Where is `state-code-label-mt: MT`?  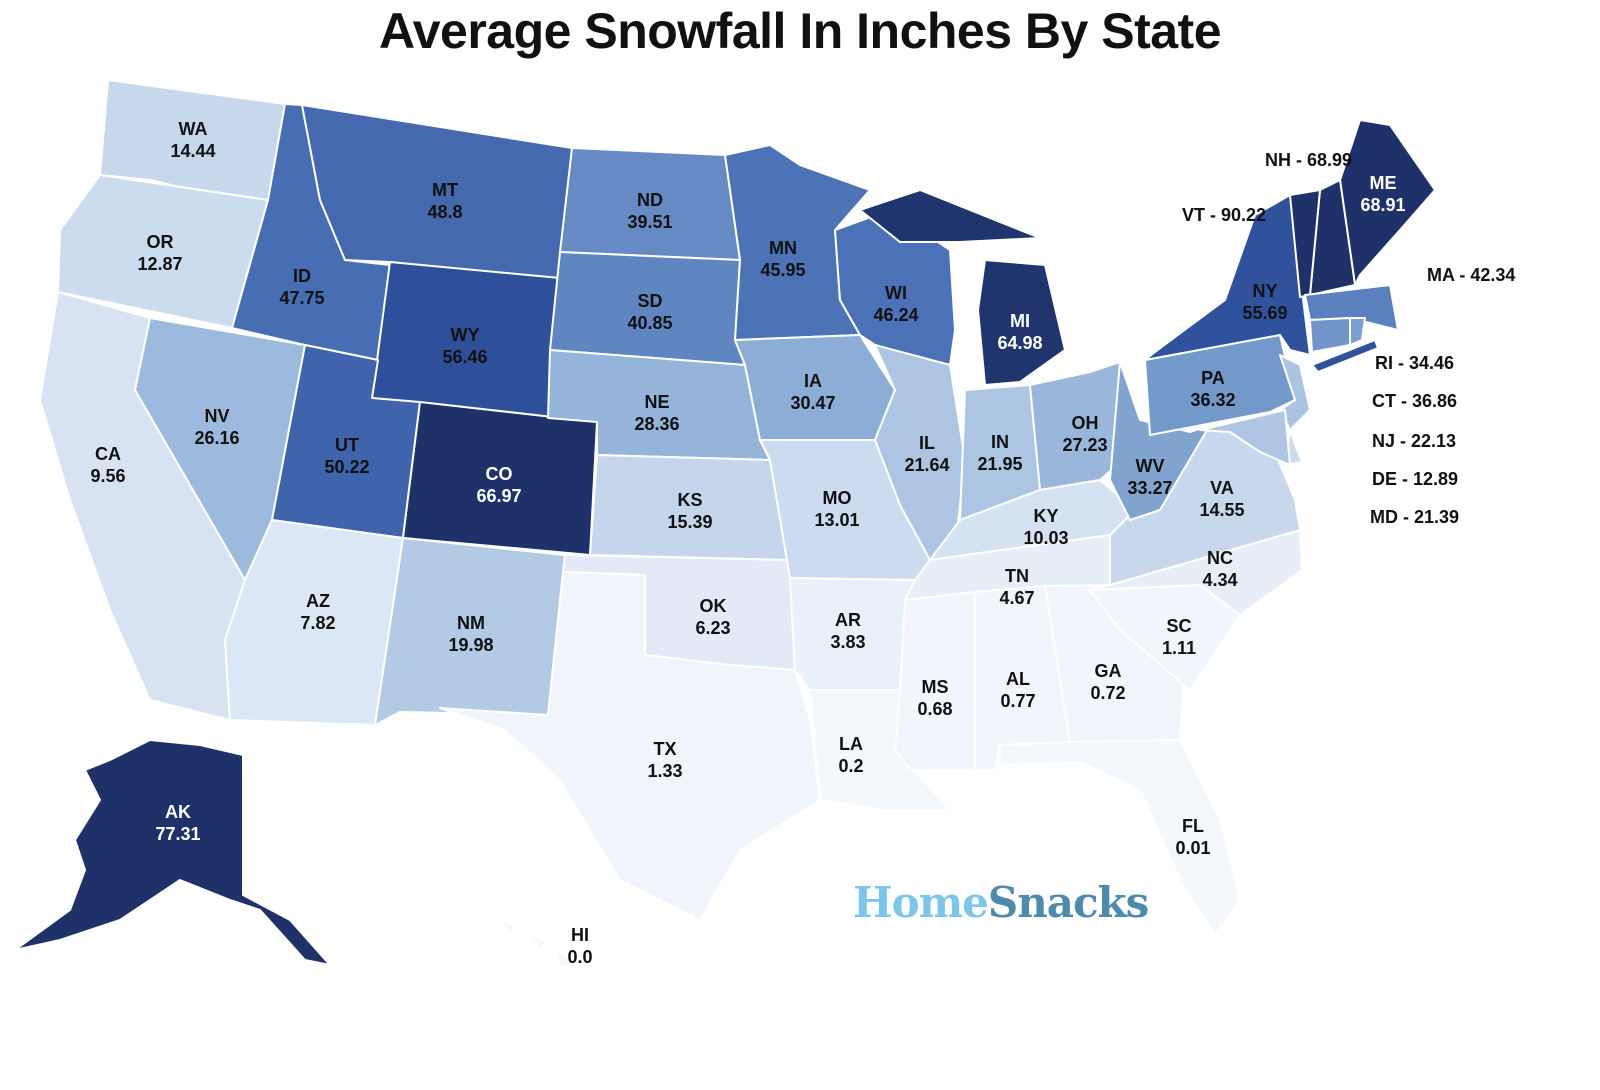 state-code-label-mt: MT is located at coordinates (445, 190).